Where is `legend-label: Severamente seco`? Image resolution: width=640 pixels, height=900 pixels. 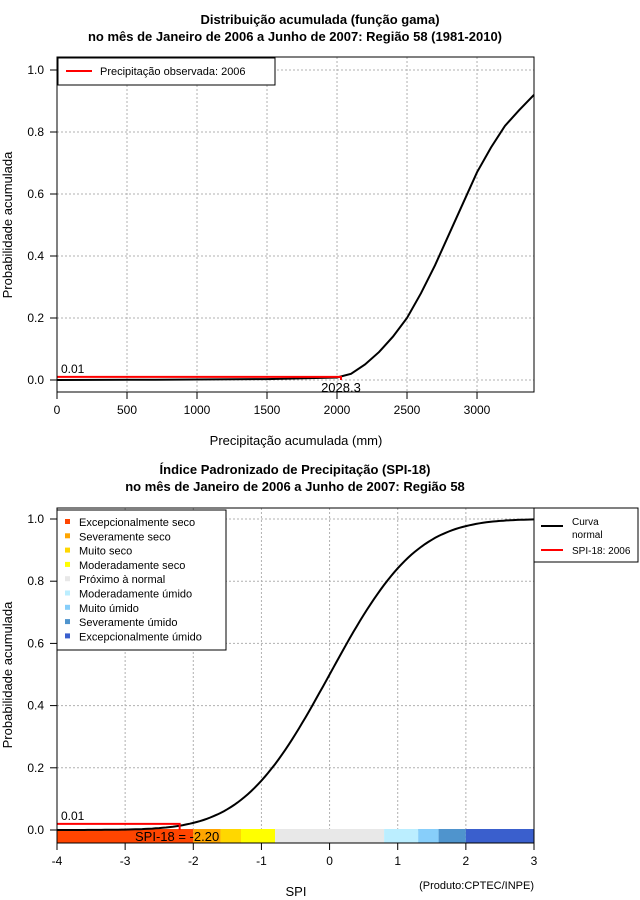 legend-label: Severamente seco is located at coordinates (125, 537).